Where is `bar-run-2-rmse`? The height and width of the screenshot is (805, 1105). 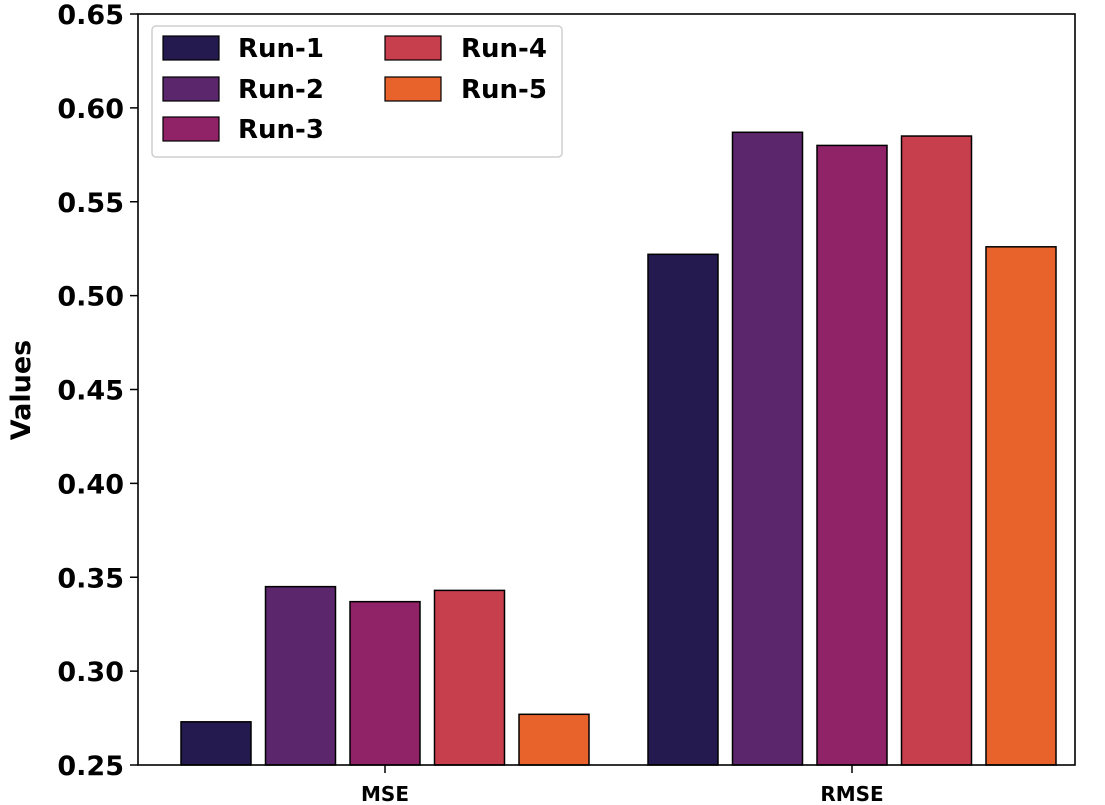 bar-run-2-rmse is located at coordinates (767, 448).